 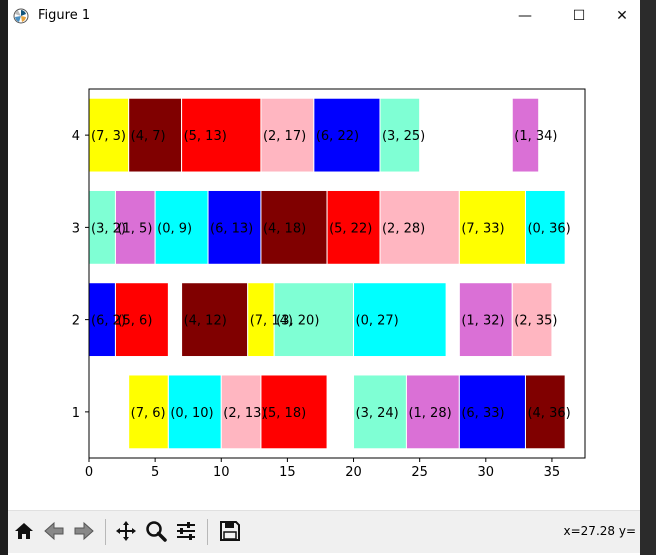 I want to click on save-icon, so click(x=230, y=531).